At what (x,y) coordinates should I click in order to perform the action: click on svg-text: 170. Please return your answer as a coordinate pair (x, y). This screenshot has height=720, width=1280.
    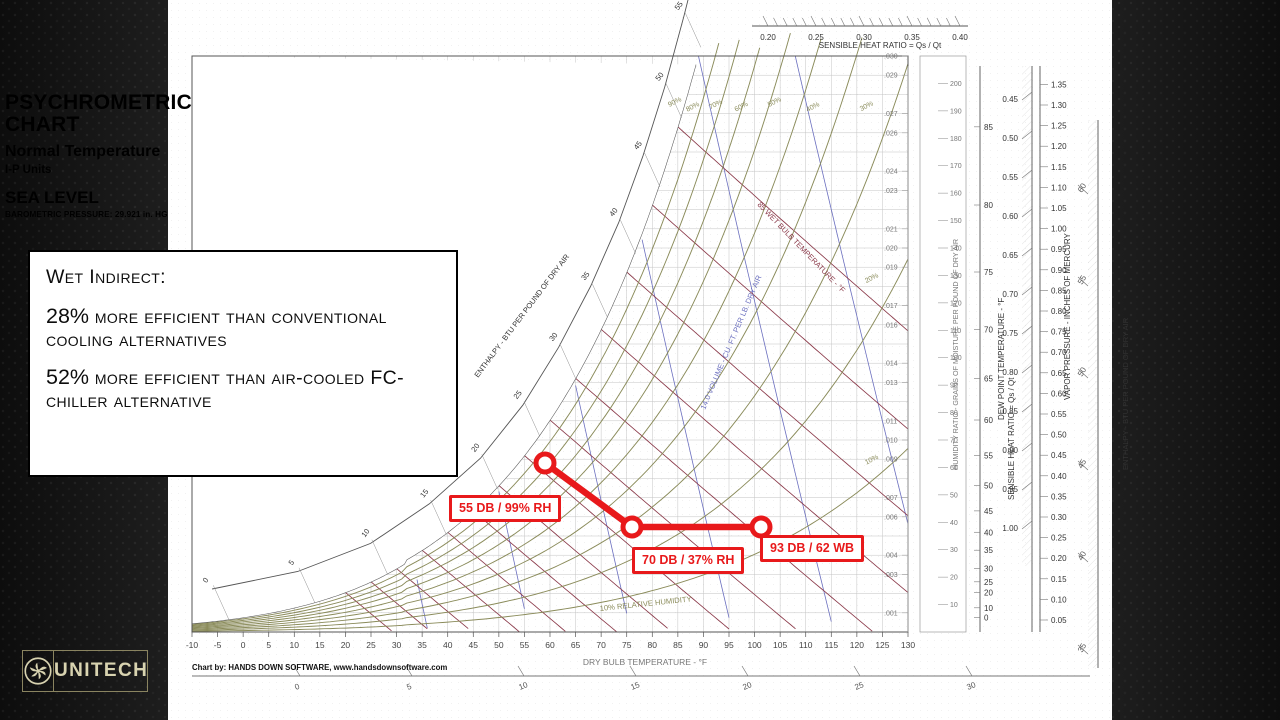
    Looking at the image, I should click on (956, 166).